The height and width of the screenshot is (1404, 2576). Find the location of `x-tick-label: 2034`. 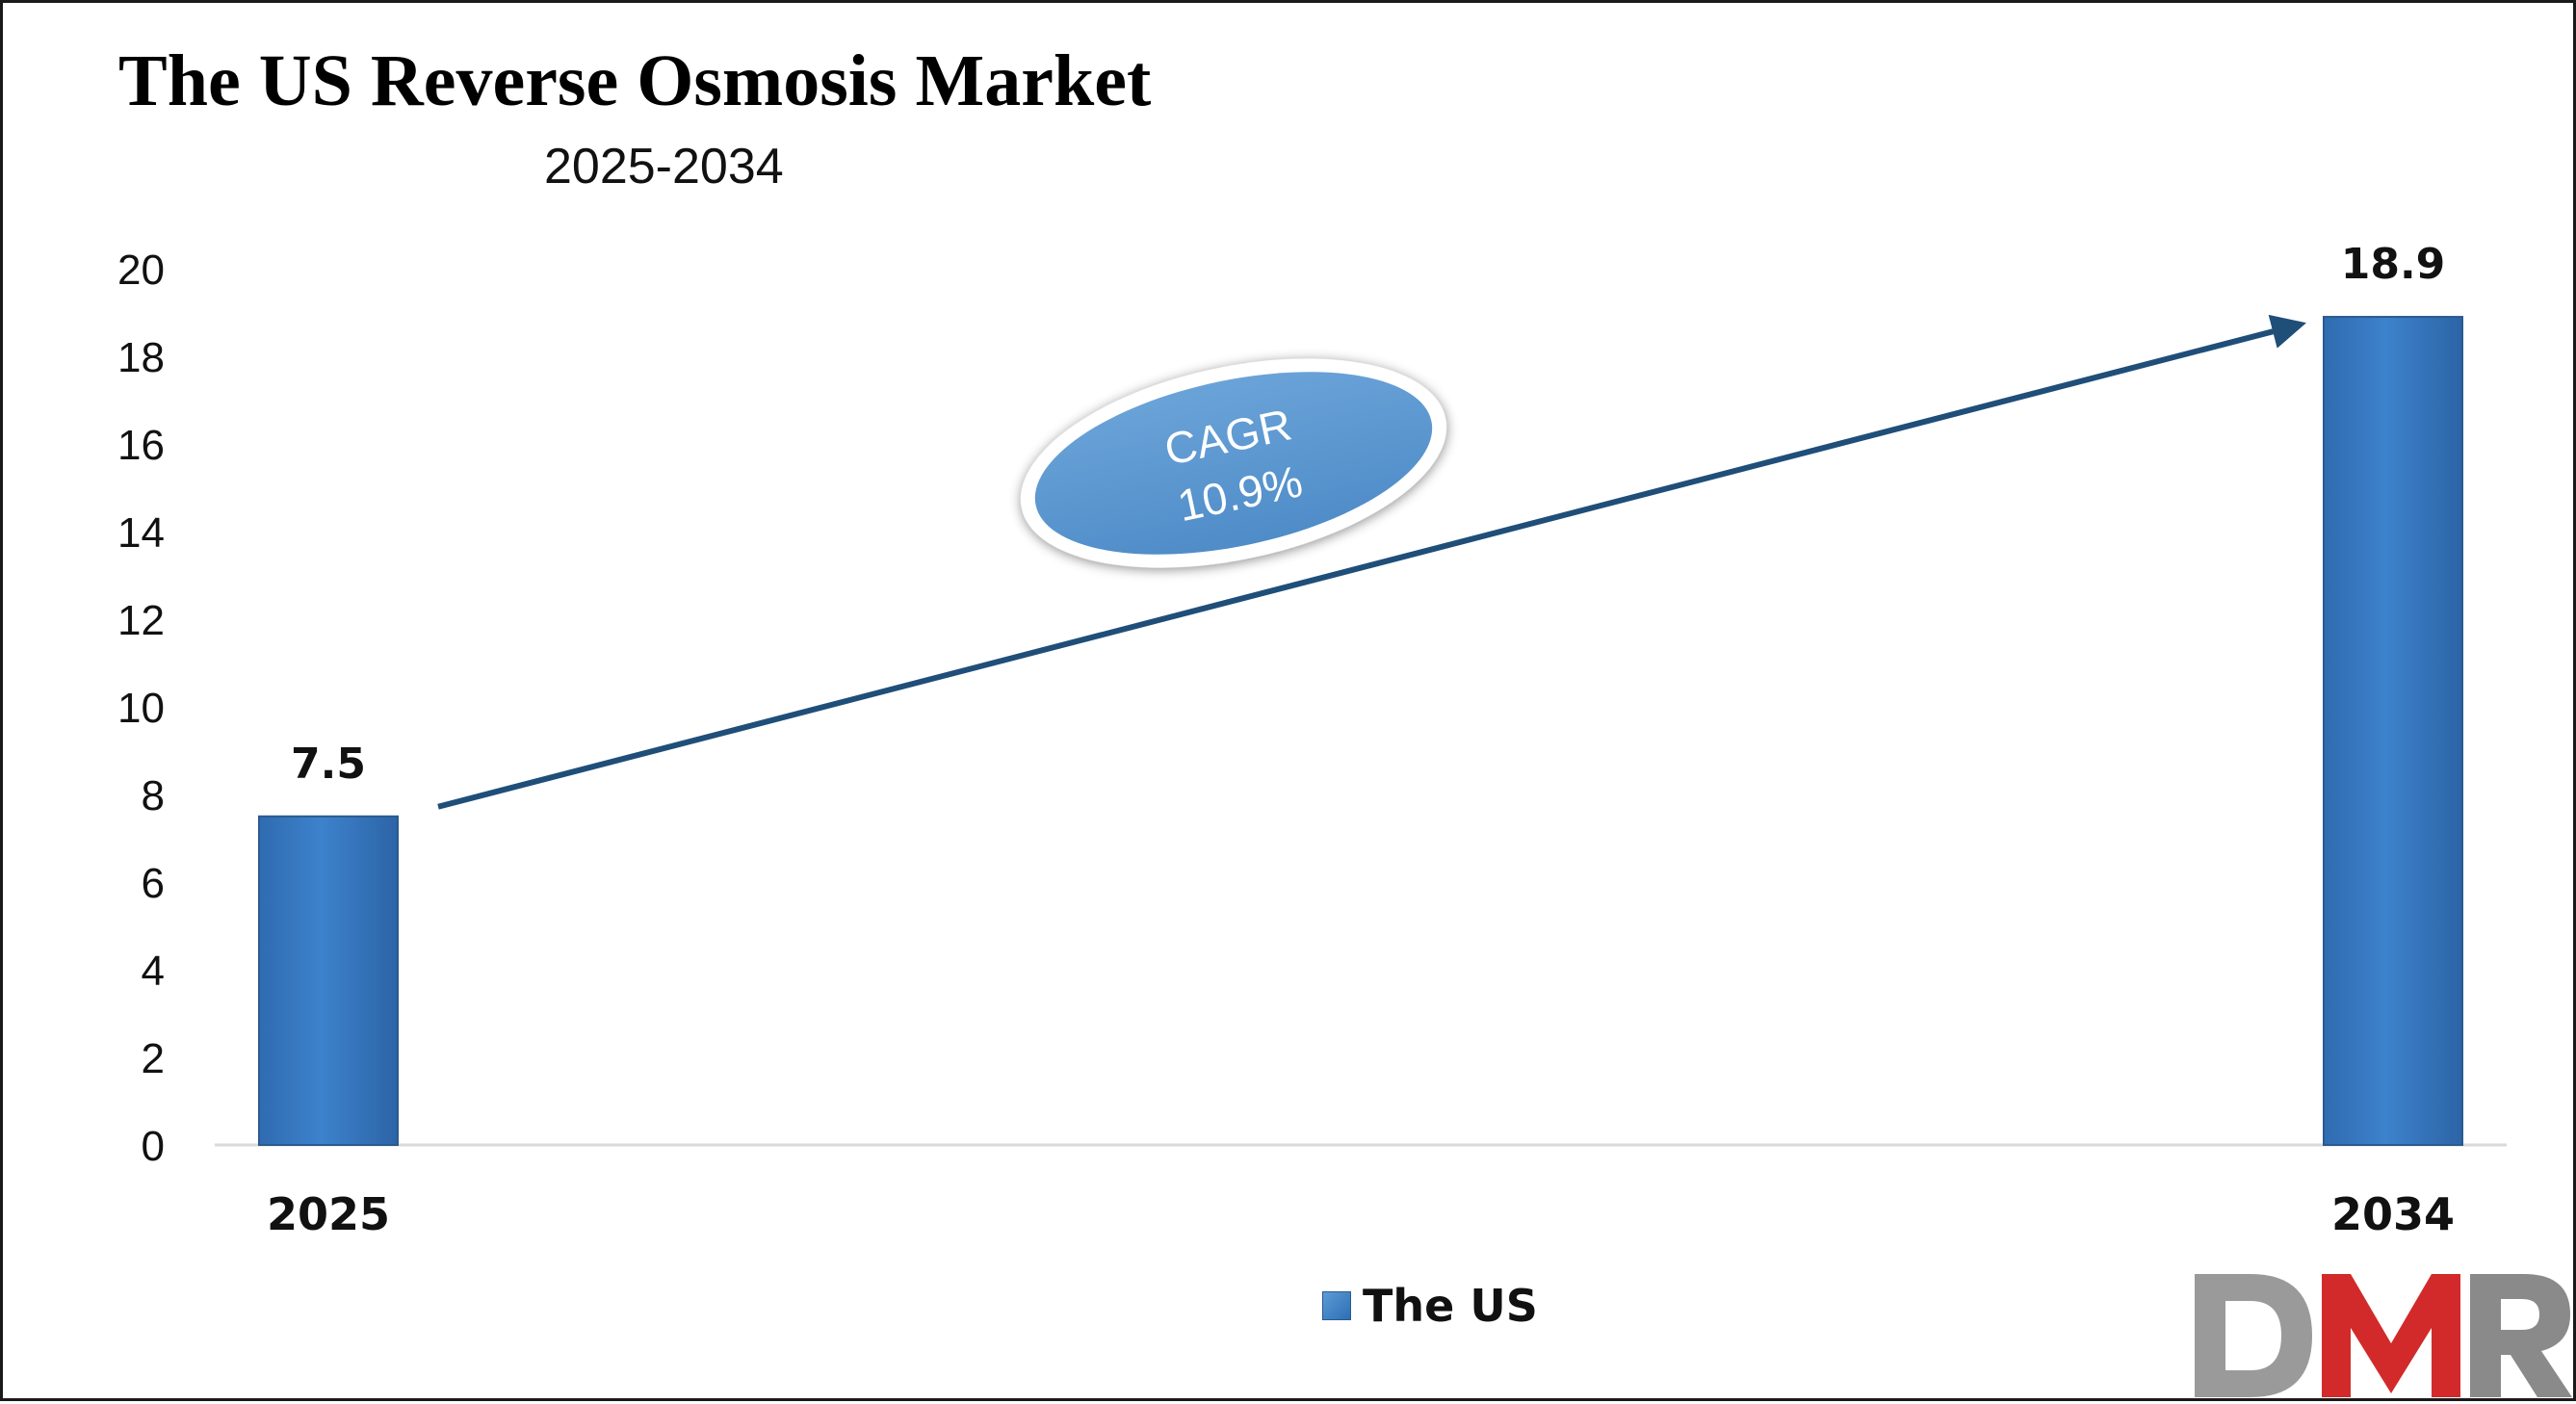

x-tick-label: 2034 is located at coordinates (2393, 1214).